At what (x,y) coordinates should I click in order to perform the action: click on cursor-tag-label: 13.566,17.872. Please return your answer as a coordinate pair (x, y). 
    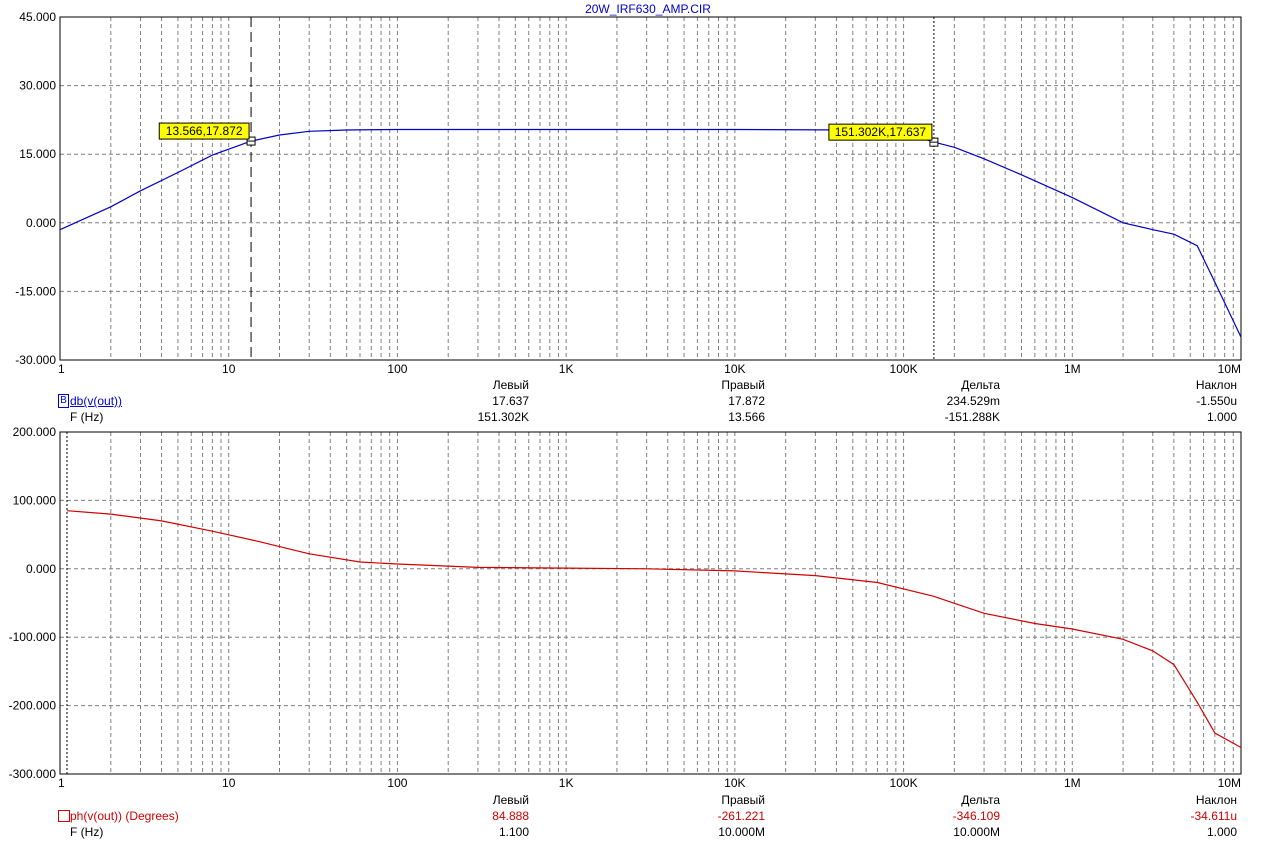
    Looking at the image, I should click on (204, 131).